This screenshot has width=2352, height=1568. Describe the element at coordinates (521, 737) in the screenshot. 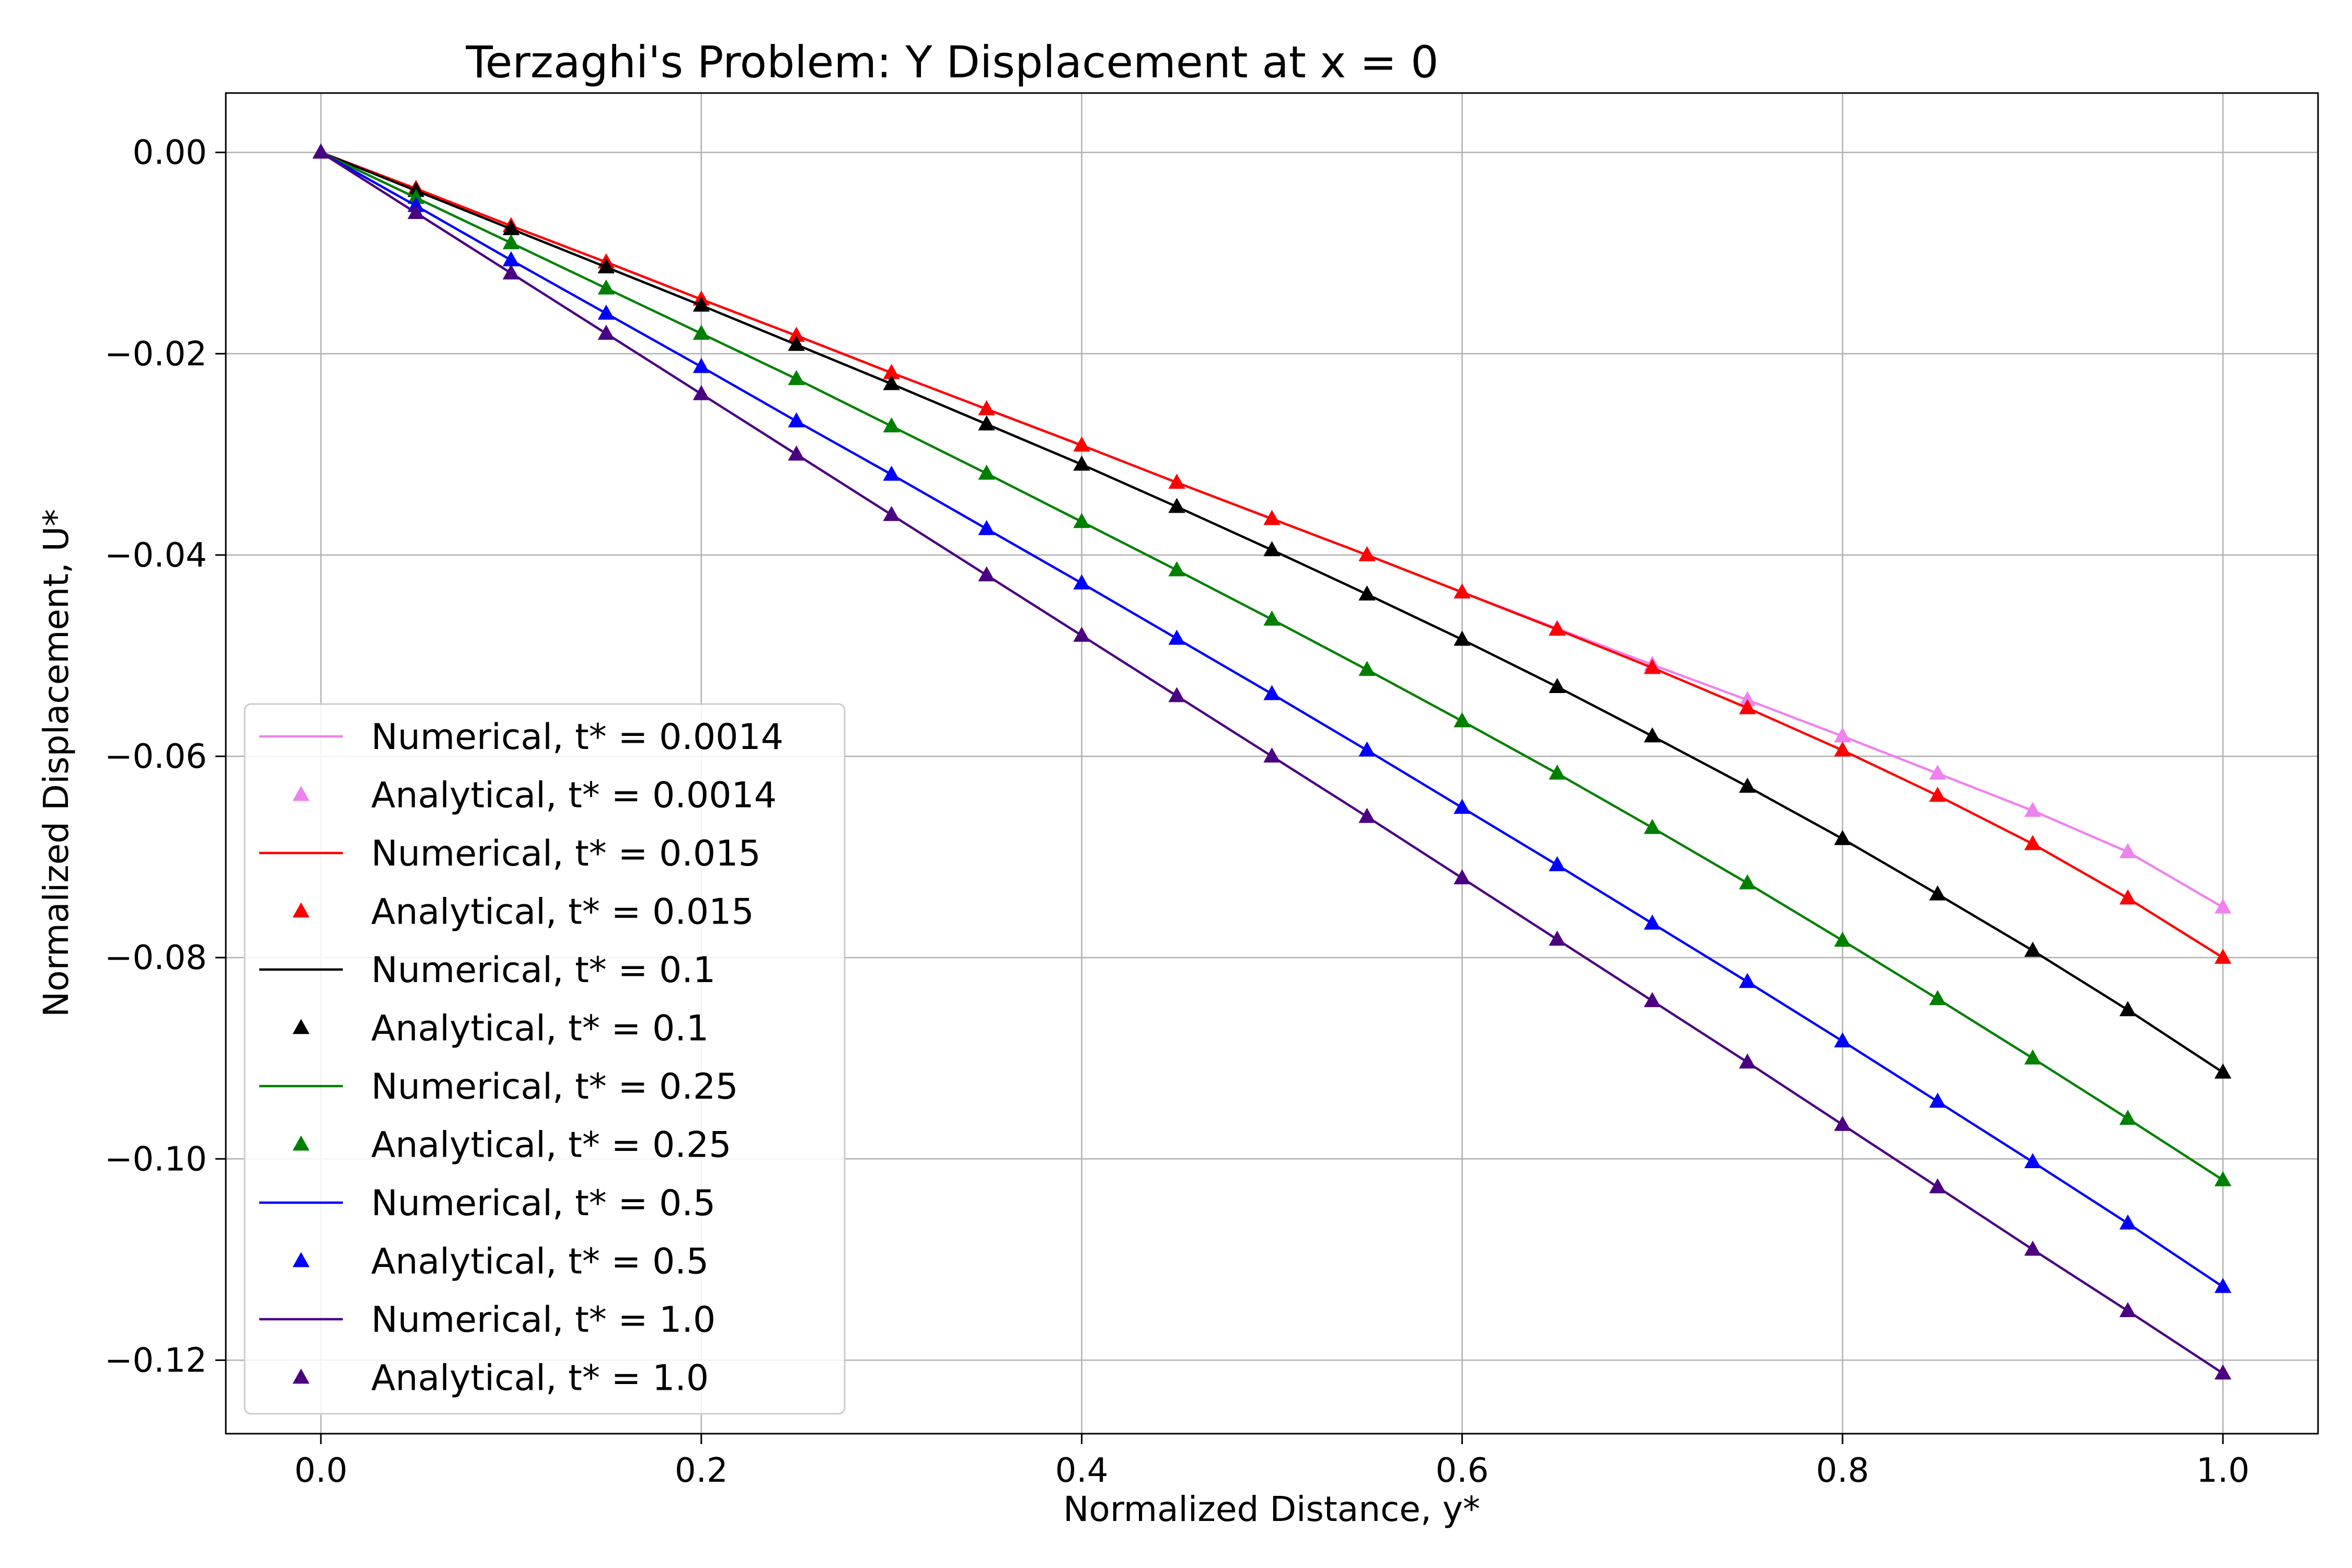

I see `legend-entry-numerical: Numerical, t* = 0.0014` at that location.